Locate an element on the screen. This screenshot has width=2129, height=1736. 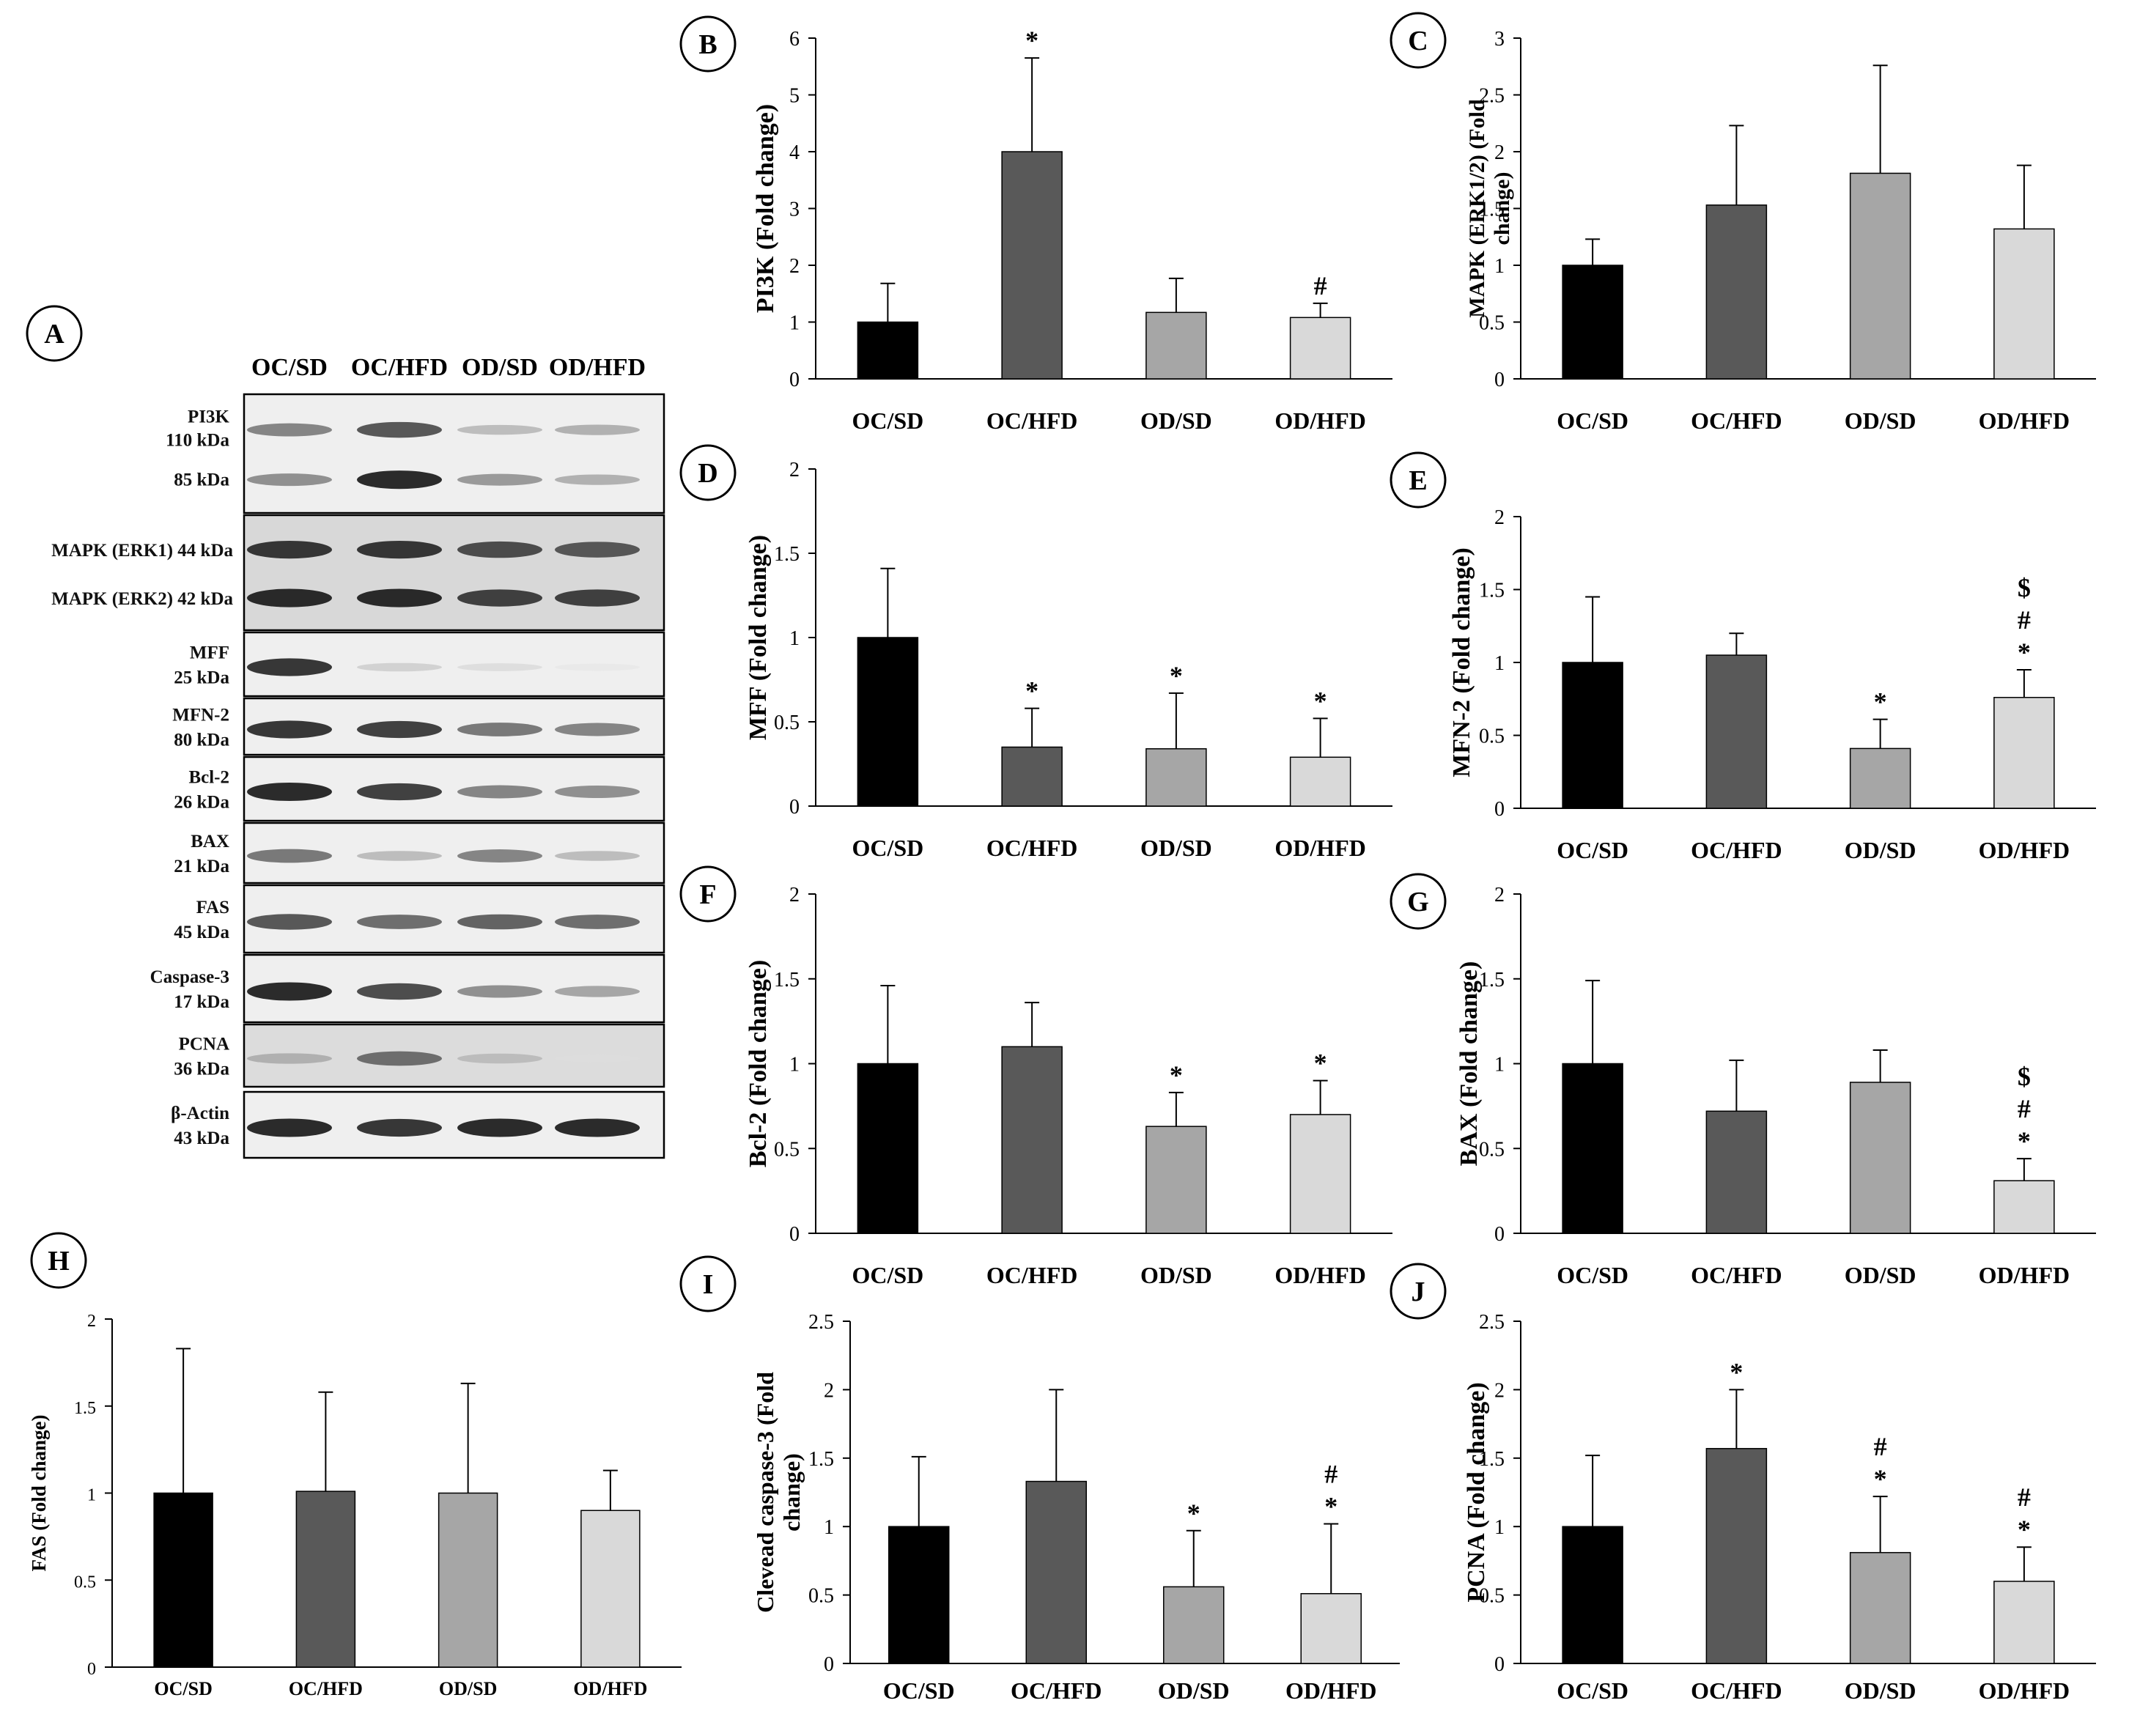
panel-label-circle-i is located at coordinates (708, 1283).